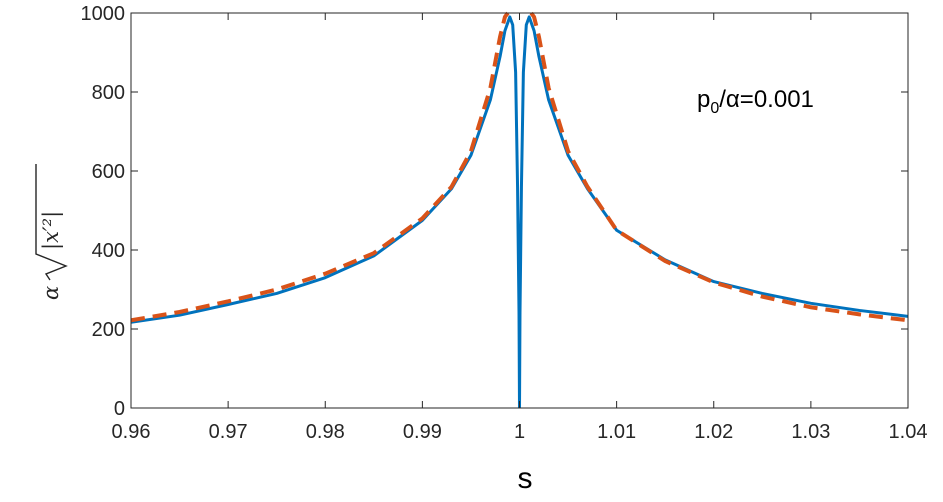  I want to click on x-tick-label: 0.97, so click(228, 432).